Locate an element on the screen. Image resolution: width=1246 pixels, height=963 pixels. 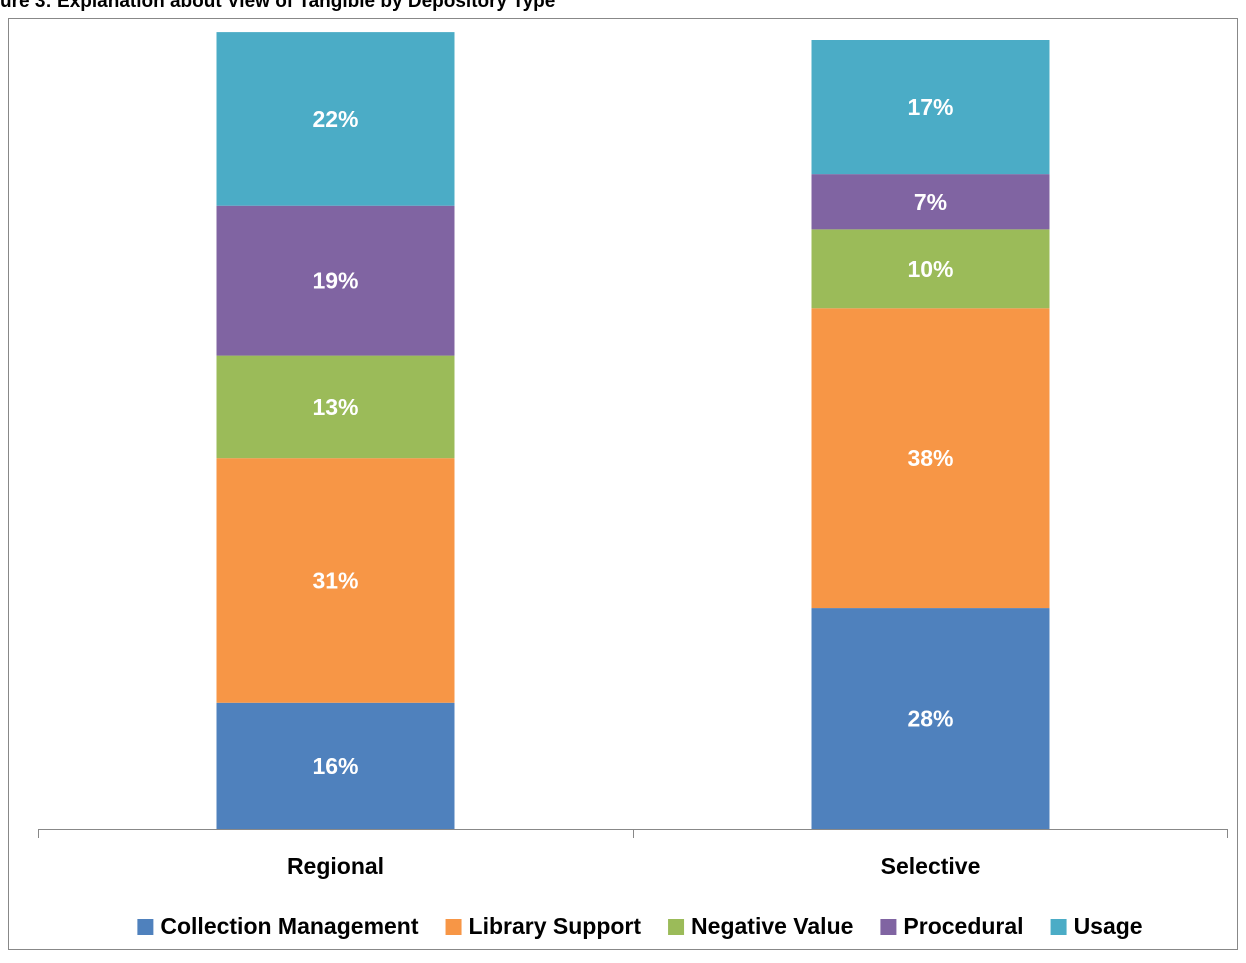
data-label: 38% is located at coordinates (930, 458).